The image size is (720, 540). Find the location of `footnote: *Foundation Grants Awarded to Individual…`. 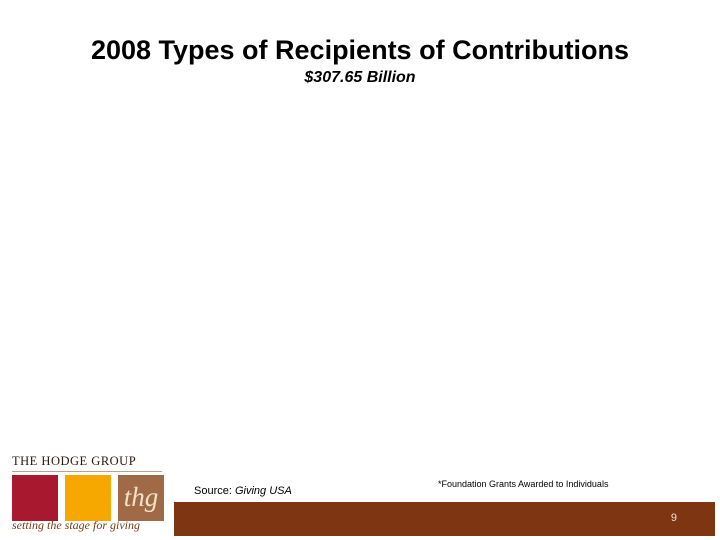

footnote: *Foundation Grants Awarded to Individual… is located at coordinates (523, 484).